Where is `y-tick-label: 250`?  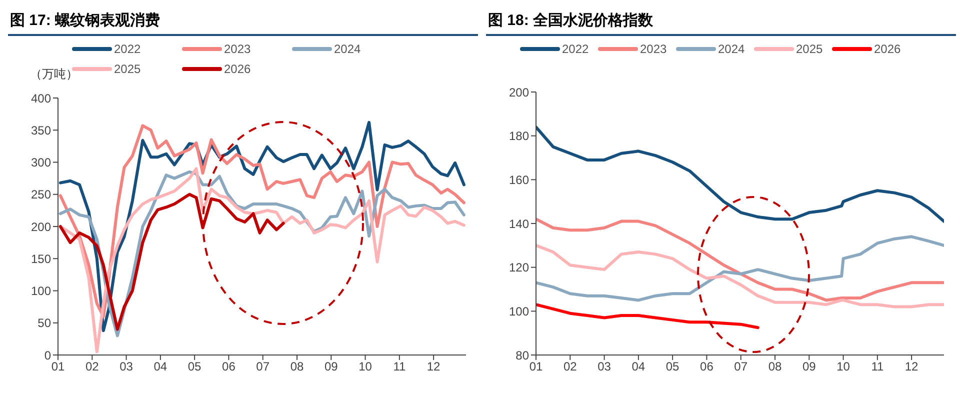
y-tick-label: 250 is located at coordinates (41, 195).